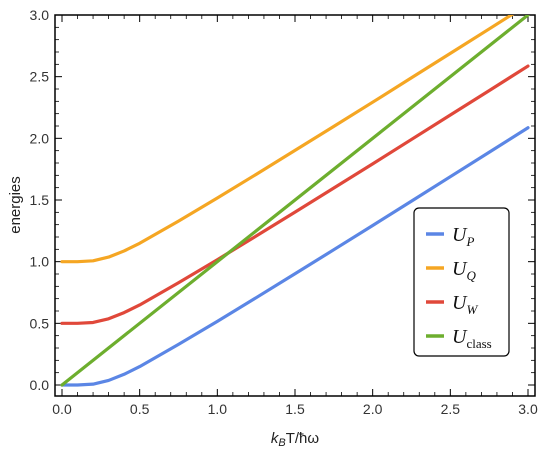 The height and width of the screenshot is (449, 550). What do you see at coordinates (40, 262) in the screenshot?
I see `y-tick-label: 1.0` at bounding box center [40, 262].